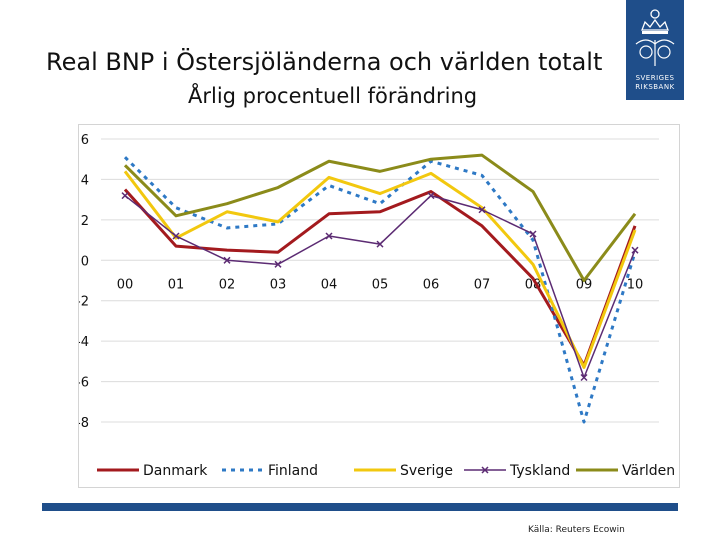  Describe the element at coordinates (85, 261) in the screenshot. I see `y-tick-label: 0` at that location.